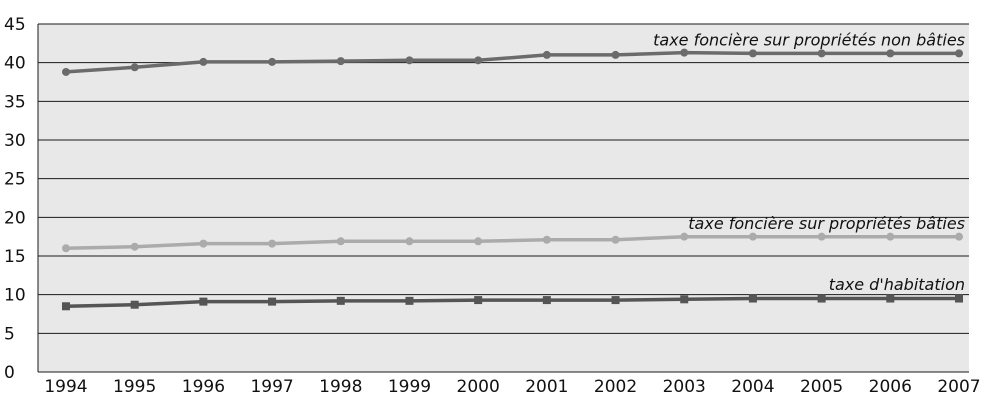  What do you see at coordinates (271, 386) in the screenshot?
I see `x-tick-label: 1997` at bounding box center [271, 386].